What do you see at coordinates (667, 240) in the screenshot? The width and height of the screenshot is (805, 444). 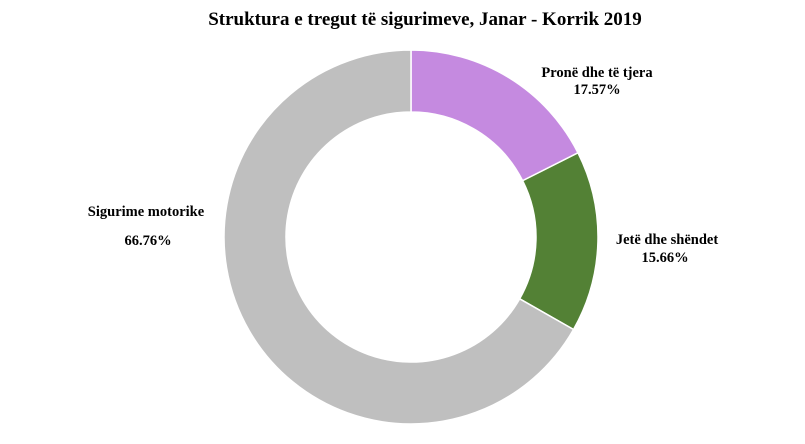 I see `slice-label-life-health: Jetë dhe shëndet` at bounding box center [667, 240].